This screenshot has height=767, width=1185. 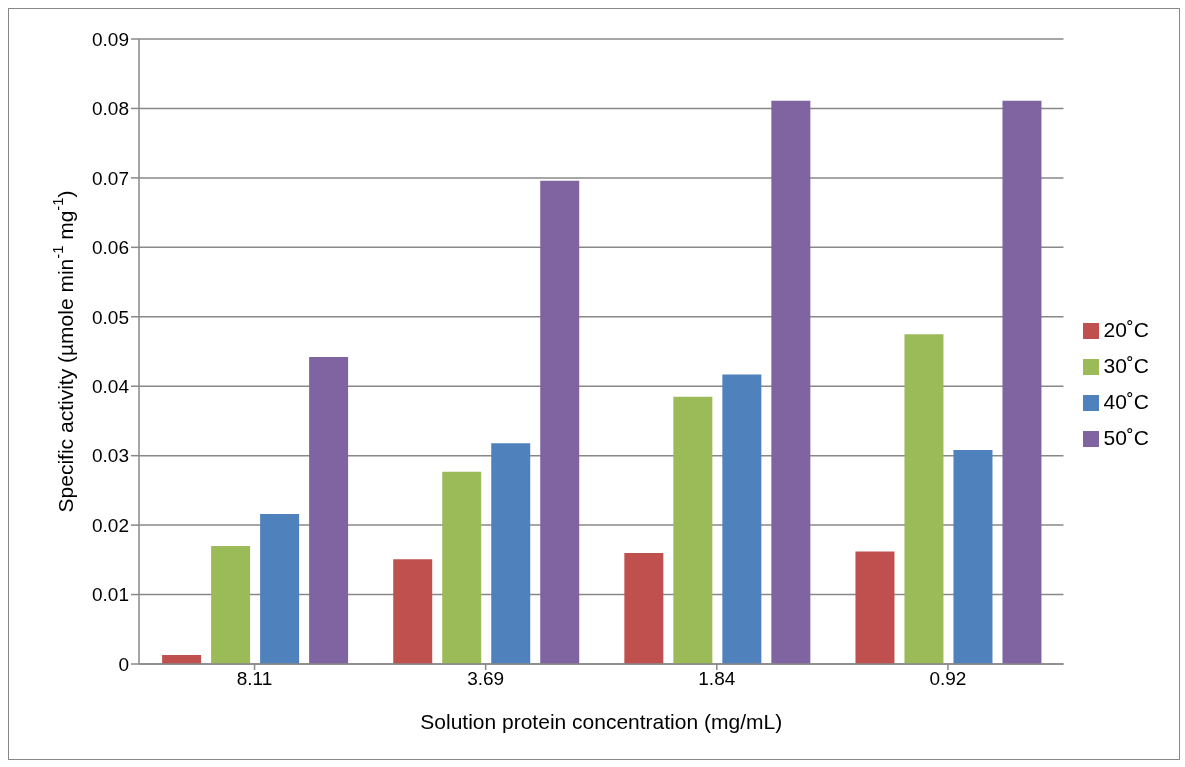 What do you see at coordinates (110, 109) in the screenshot?
I see `y-tick-label: 0.08` at bounding box center [110, 109].